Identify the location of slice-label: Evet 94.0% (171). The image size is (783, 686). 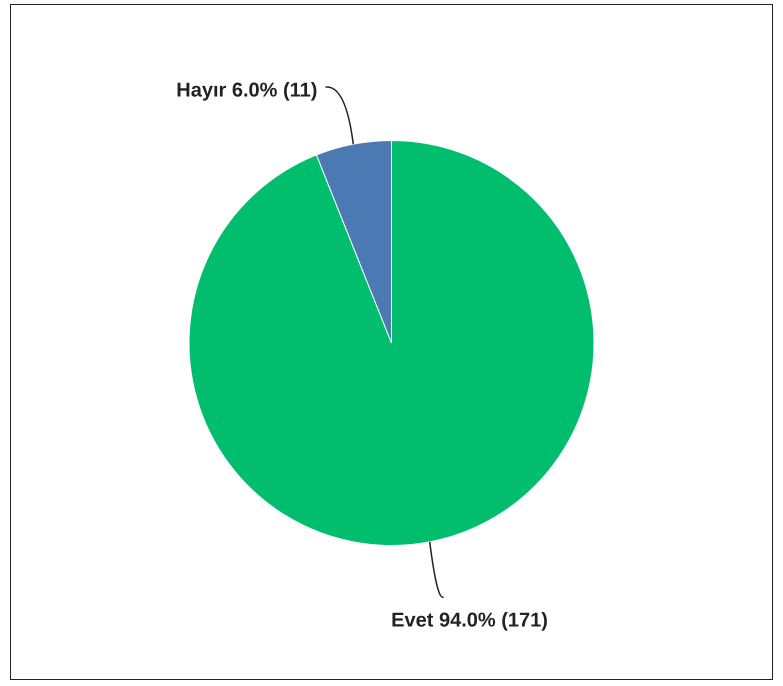
(469, 620).